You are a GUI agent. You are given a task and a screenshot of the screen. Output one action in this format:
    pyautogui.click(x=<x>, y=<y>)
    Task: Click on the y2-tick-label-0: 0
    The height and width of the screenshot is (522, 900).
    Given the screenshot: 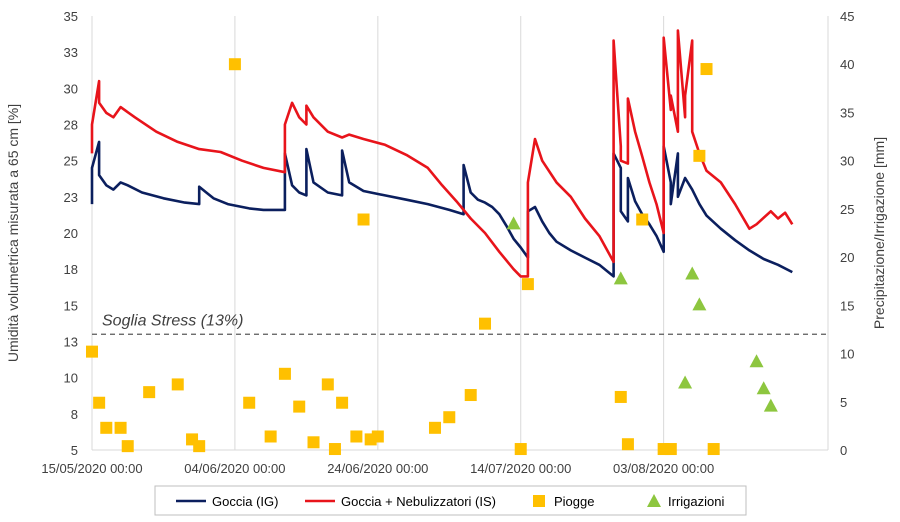 What is the action you would take?
    pyautogui.click(x=843, y=450)
    